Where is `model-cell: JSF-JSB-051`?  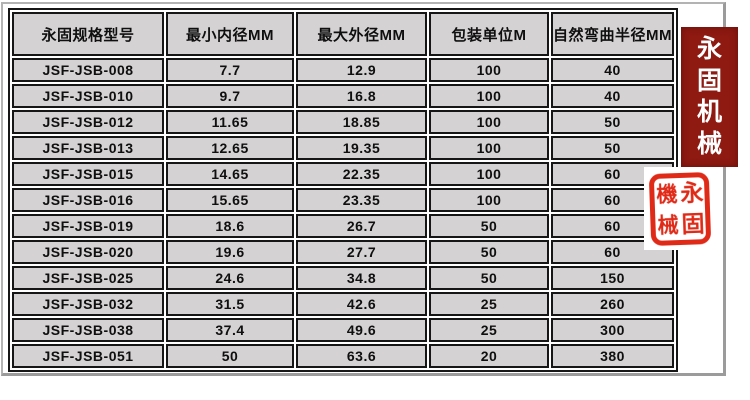
model-cell: JSF-JSB-051 is located at coordinates (88, 356).